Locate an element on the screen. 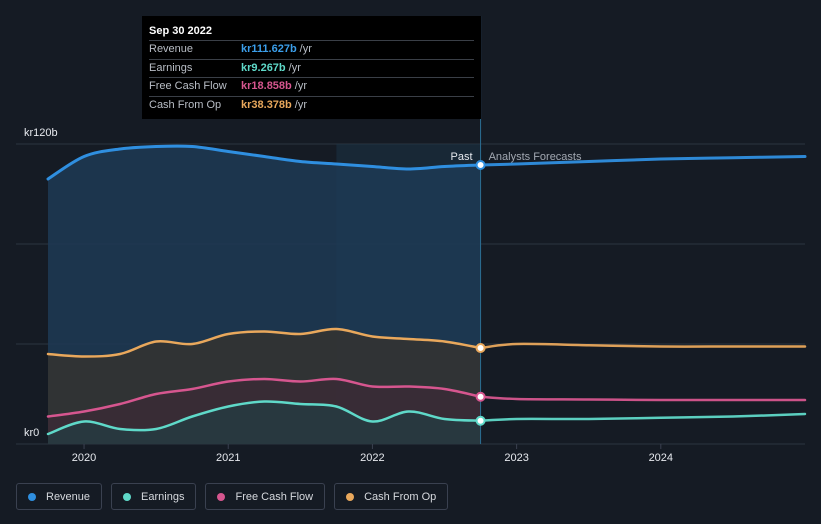 The width and height of the screenshot is (821, 524). line-earnings-past is located at coordinates (264, 418).